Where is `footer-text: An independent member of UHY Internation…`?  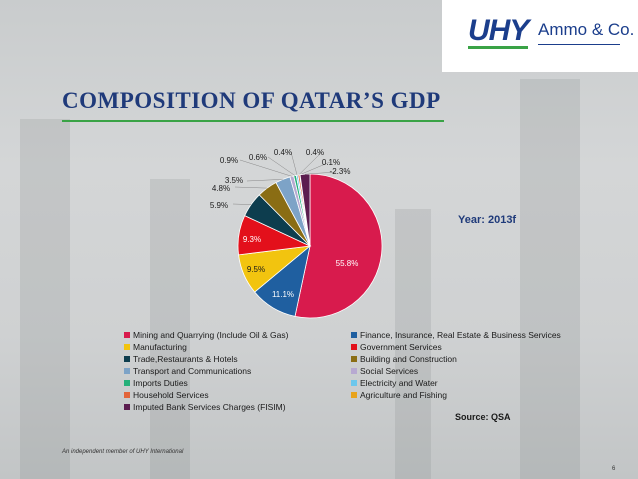 footer-text: An independent member of UHY Internation… is located at coordinates (123, 452).